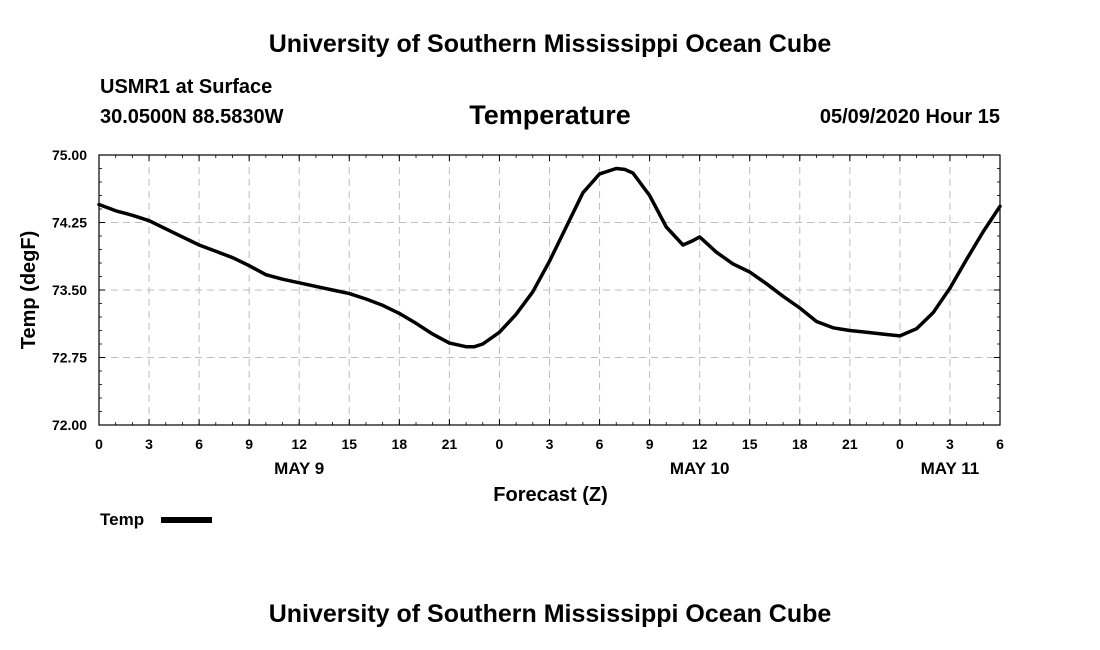 This screenshot has width=1100, height=650. What do you see at coordinates (186, 87) in the screenshot?
I see `station-label: USMR1 at Surface` at bounding box center [186, 87].